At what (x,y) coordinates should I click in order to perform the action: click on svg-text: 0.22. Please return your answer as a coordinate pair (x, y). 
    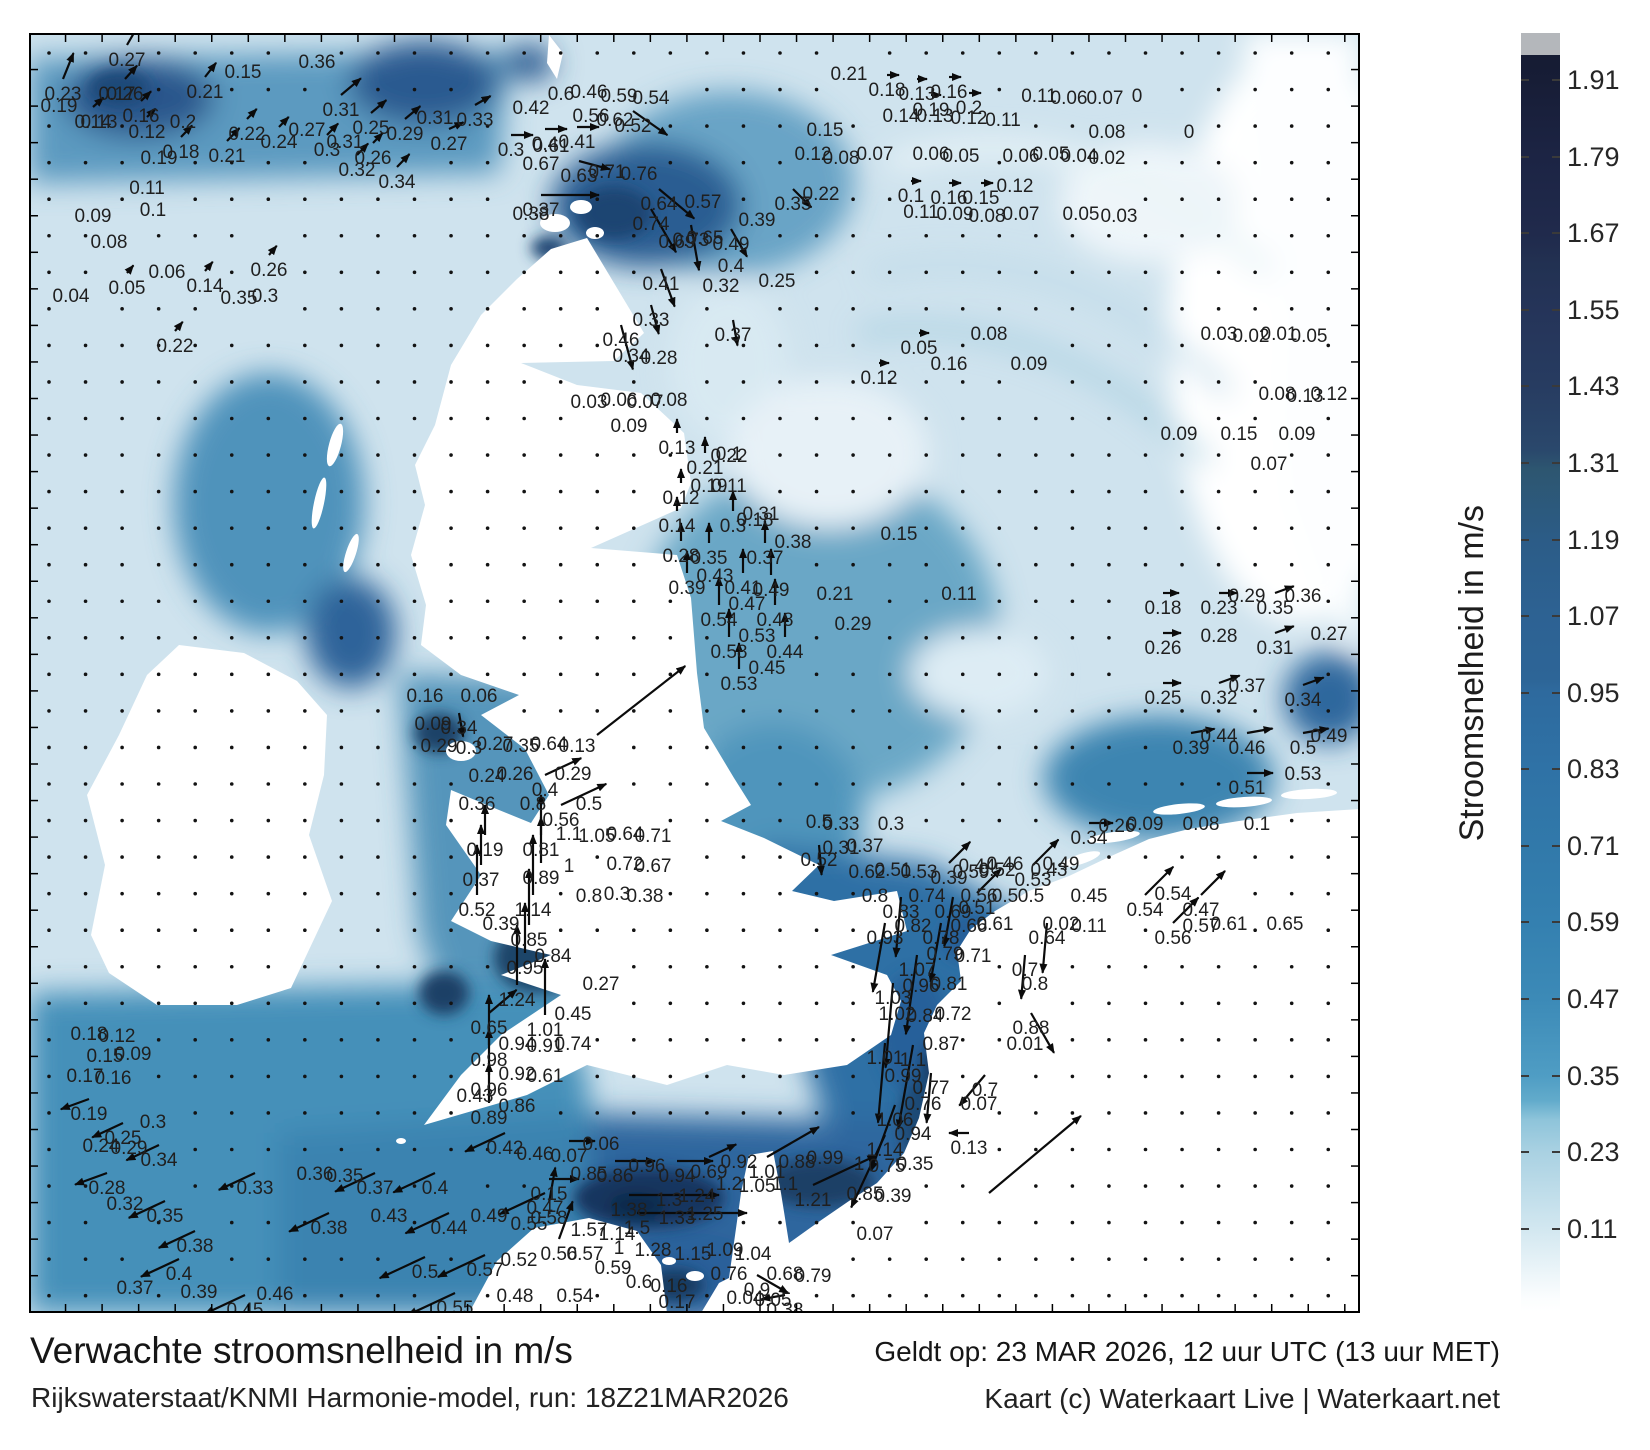
    Looking at the image, I should click on (247, 134).